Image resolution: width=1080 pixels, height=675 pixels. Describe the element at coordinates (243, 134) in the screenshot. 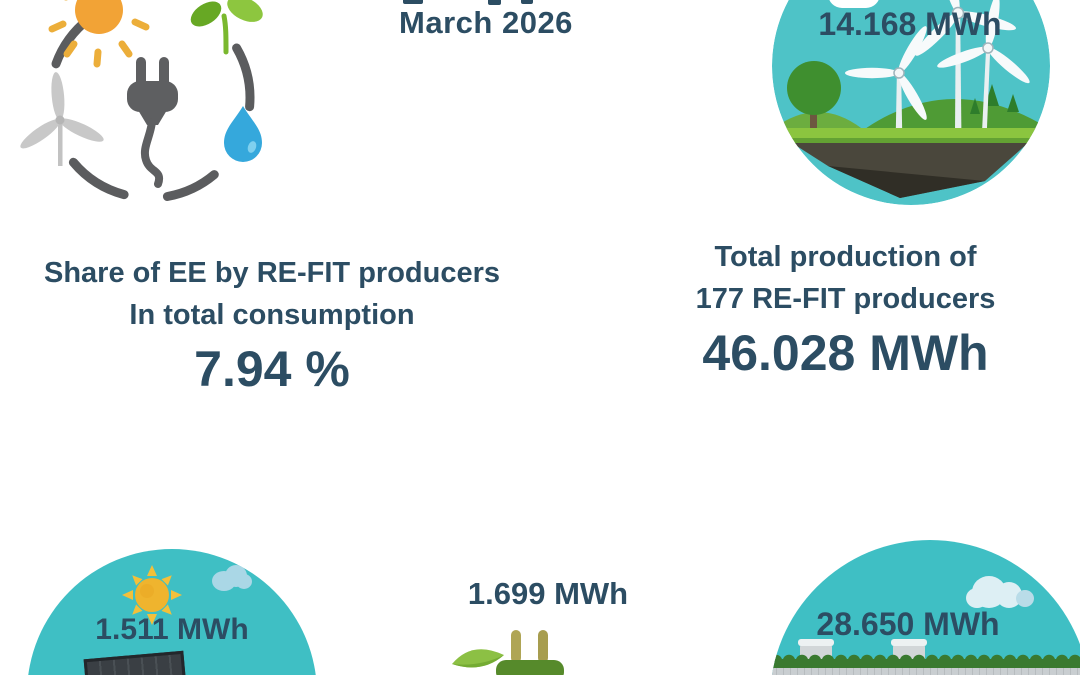

I see `water-drop-icon` at that location.